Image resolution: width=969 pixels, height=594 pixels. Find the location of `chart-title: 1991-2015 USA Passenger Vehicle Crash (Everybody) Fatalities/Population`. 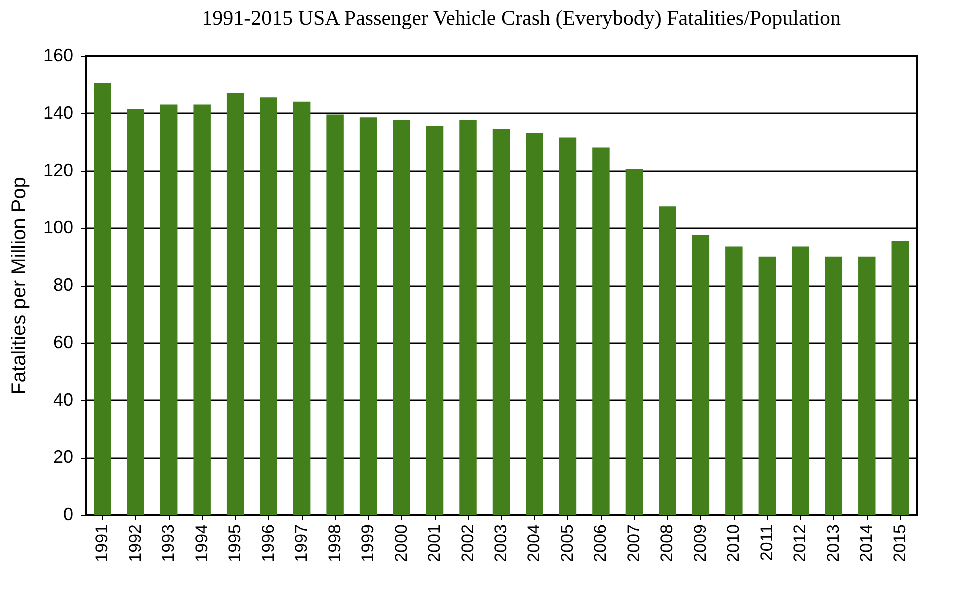

chart-title: 1991-2015 USA Passenger Vehicle Crash (Everybody) Fatalities/Population is located at coordinates (522, 18).